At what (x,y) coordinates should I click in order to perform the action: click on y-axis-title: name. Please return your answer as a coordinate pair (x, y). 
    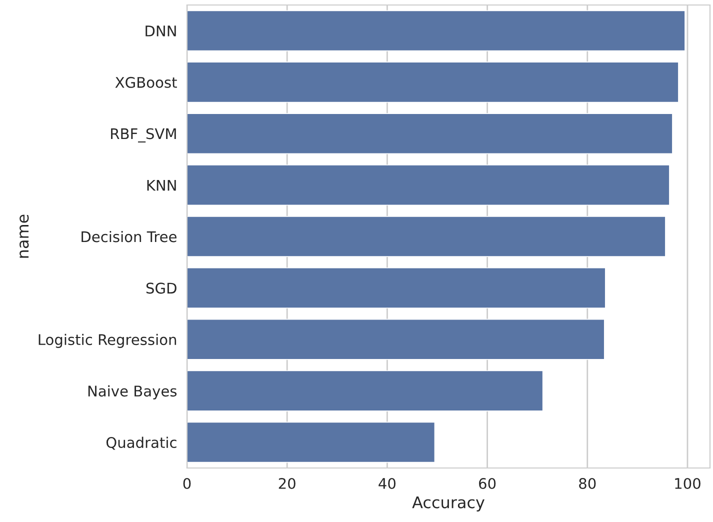
    Looking at the image, I should click on (24, 236).